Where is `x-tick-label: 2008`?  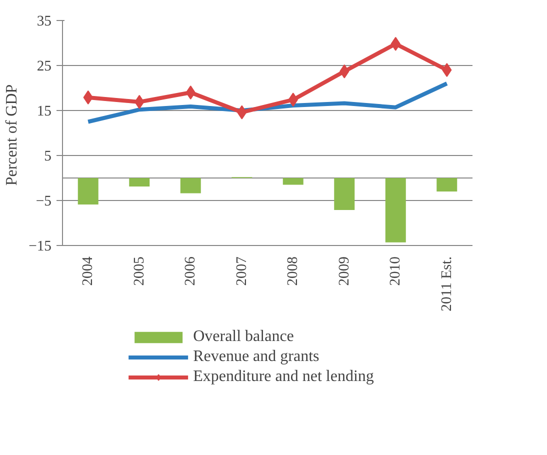
x-tick-label: 2008 is located at coordinates (293, 271).